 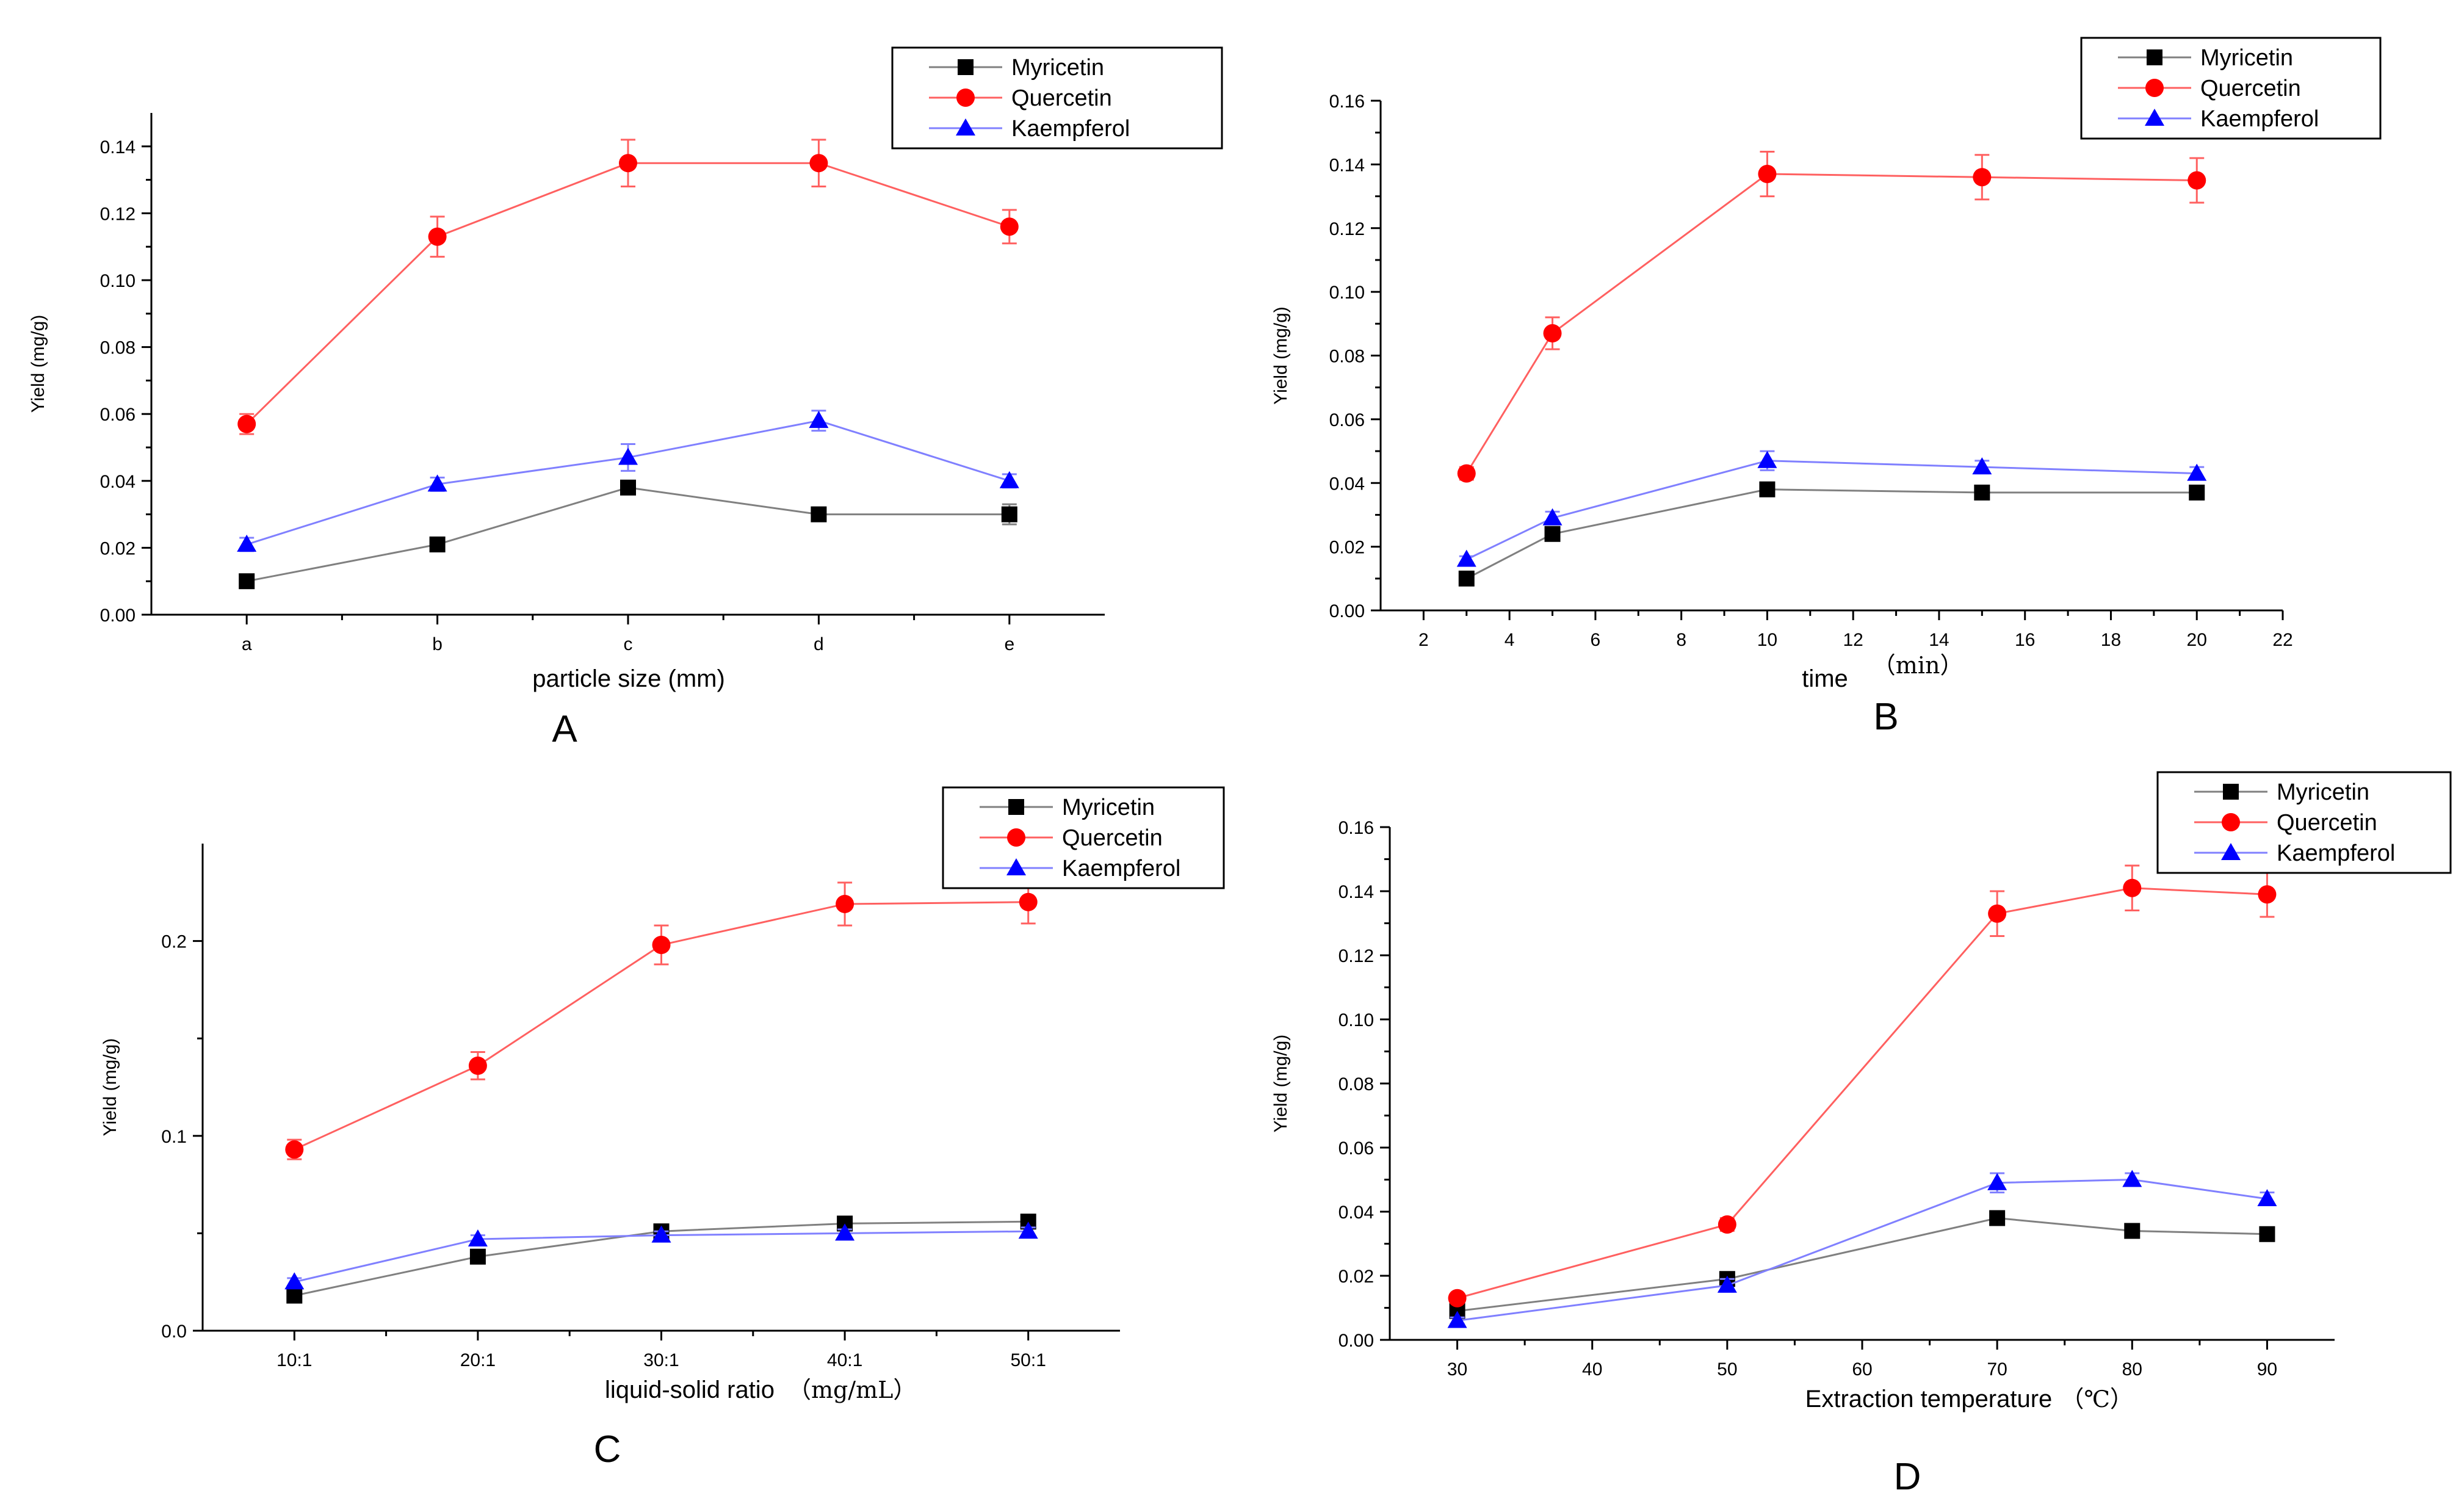 I want to click on x-tick-label: 6, so click(x=1596, y=640).